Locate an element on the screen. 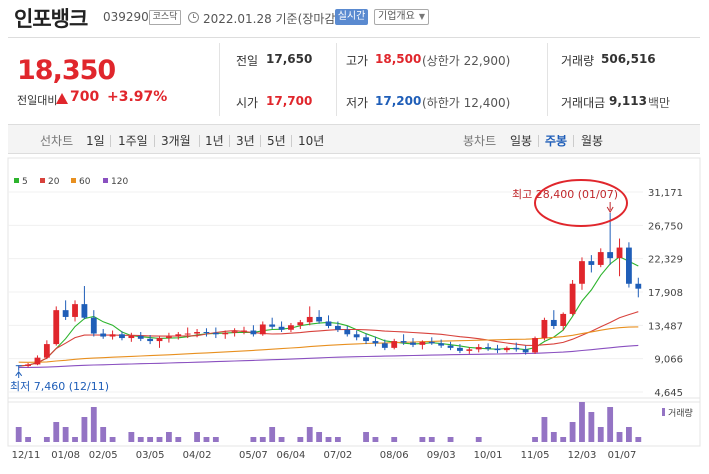 Image resolution: width=709 pixels, height=474 pixels. stock-name: 인포뱅크 is located at coordinates (51, 19).